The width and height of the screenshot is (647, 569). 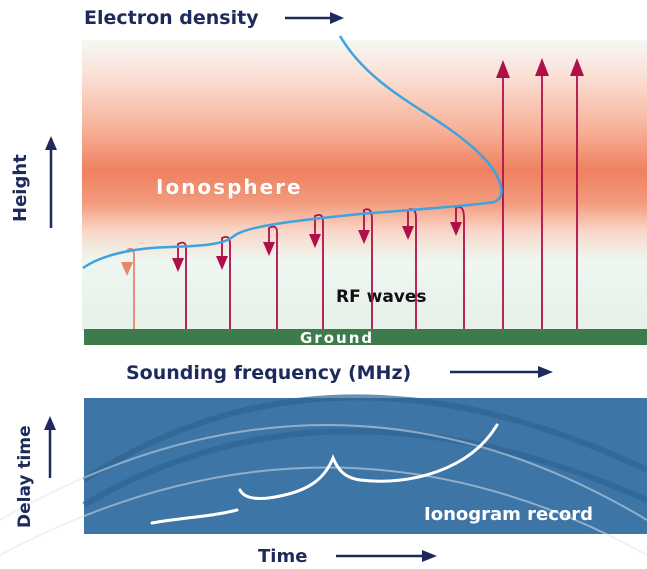 I want to click on ionogram-trace, so click(x=324, y=474).